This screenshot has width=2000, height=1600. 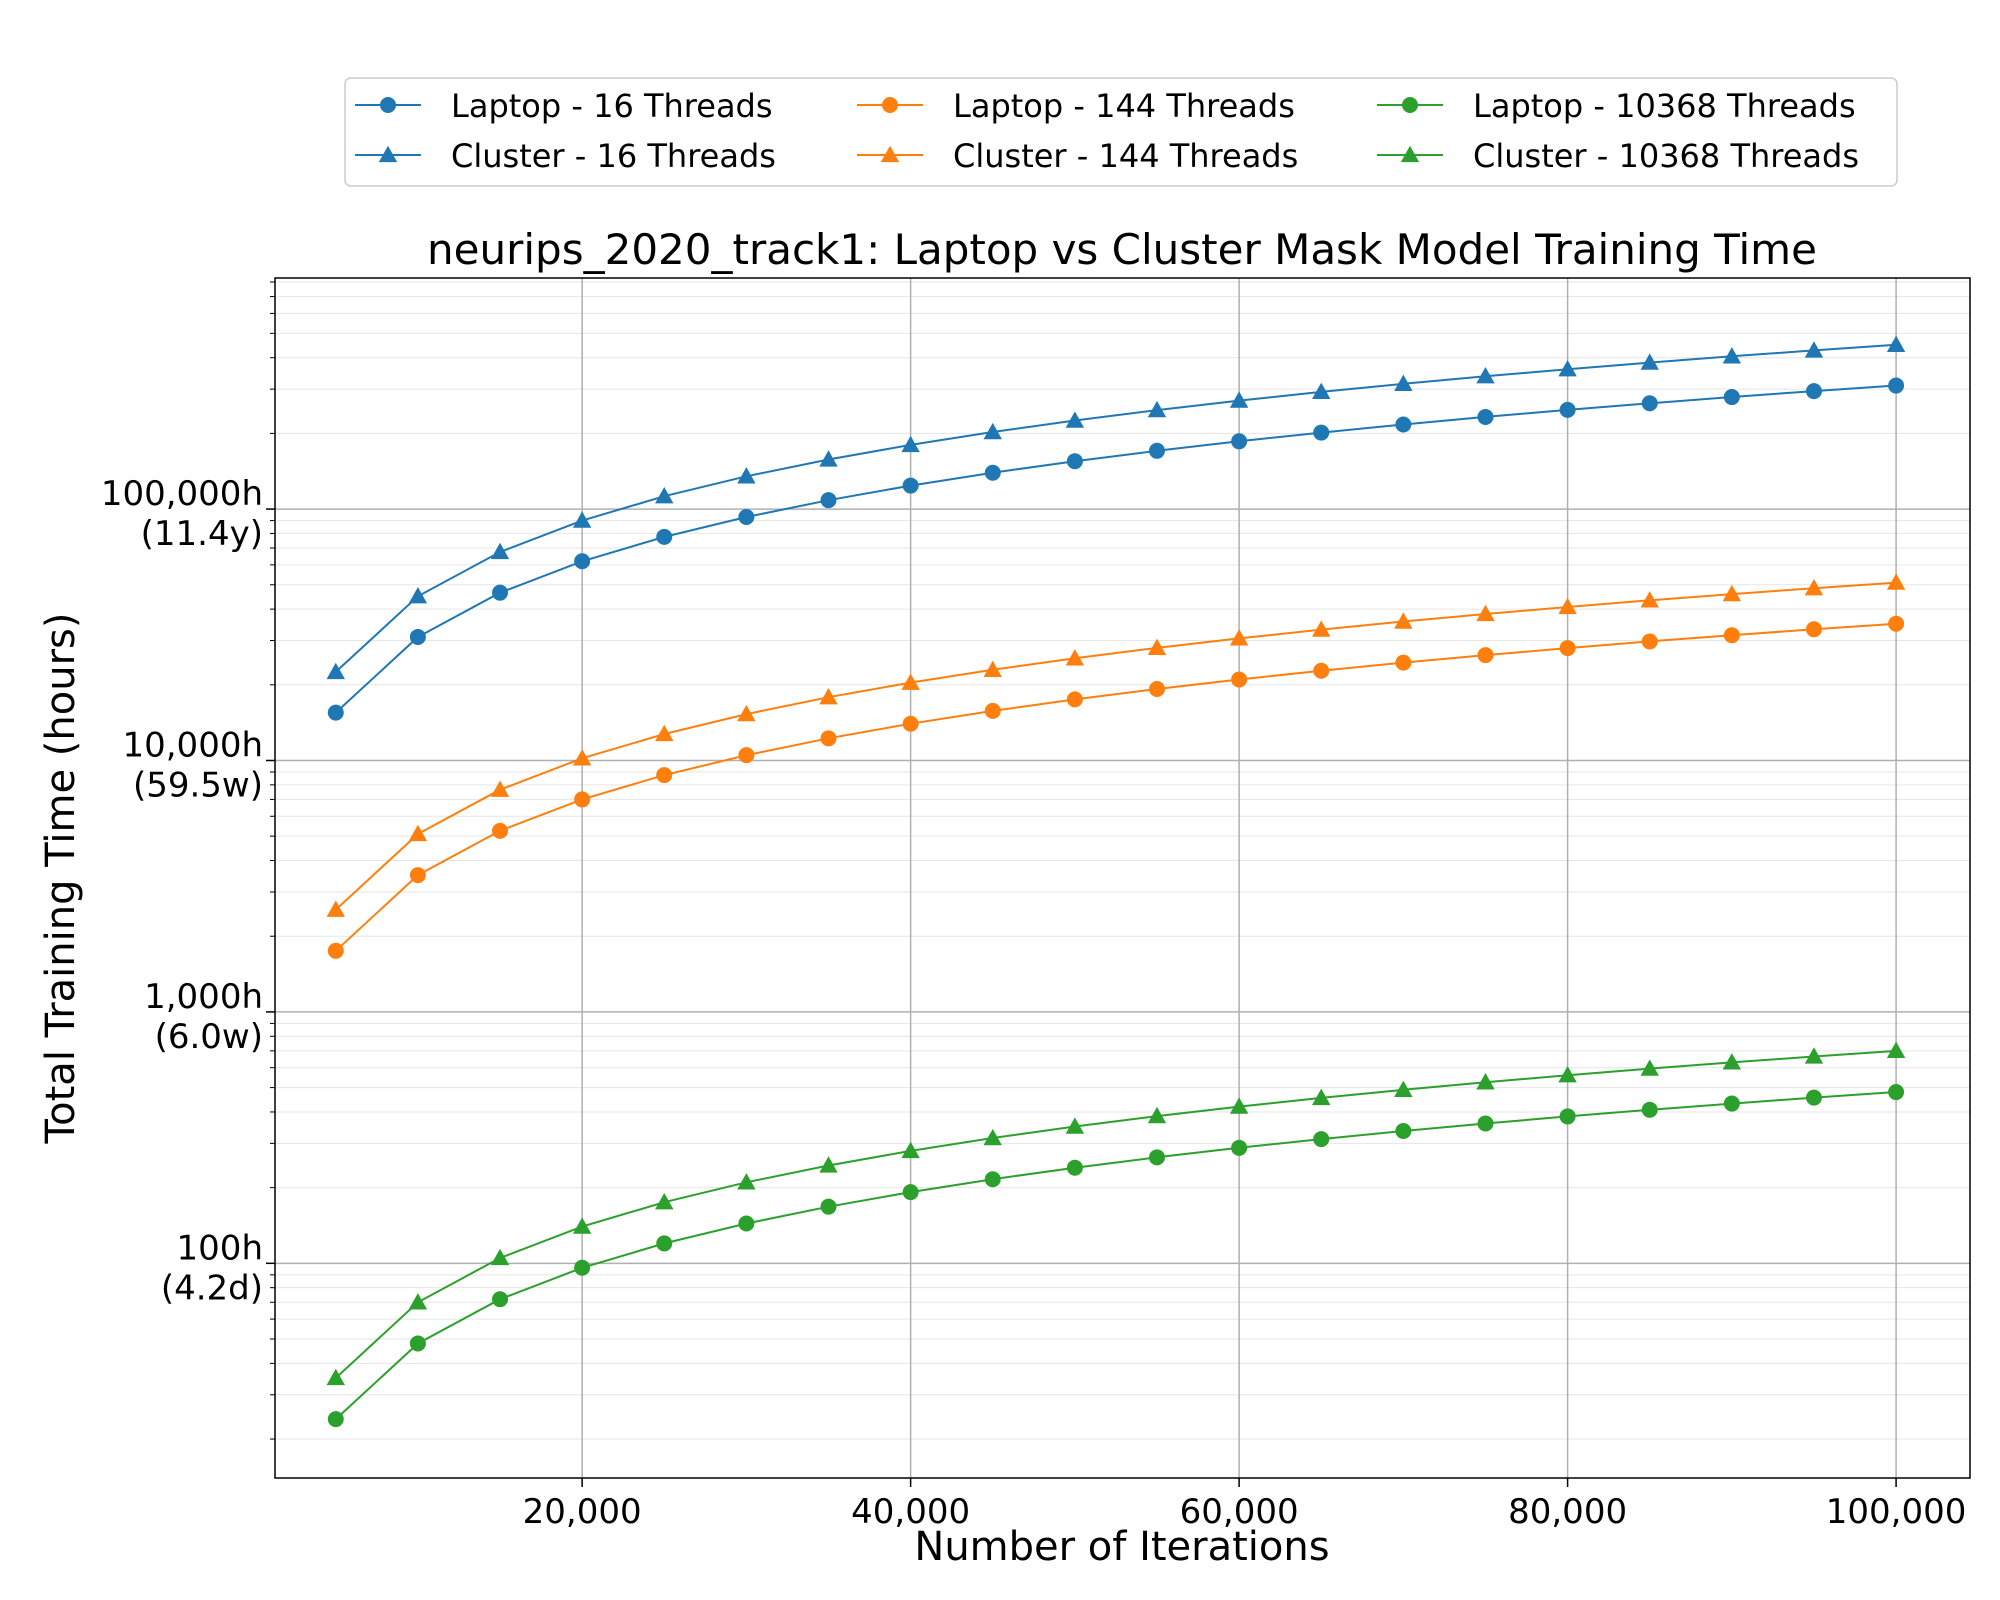 I want to click on legend-item: Cluster - 10368 Threads, so click(x=1618, y=156).